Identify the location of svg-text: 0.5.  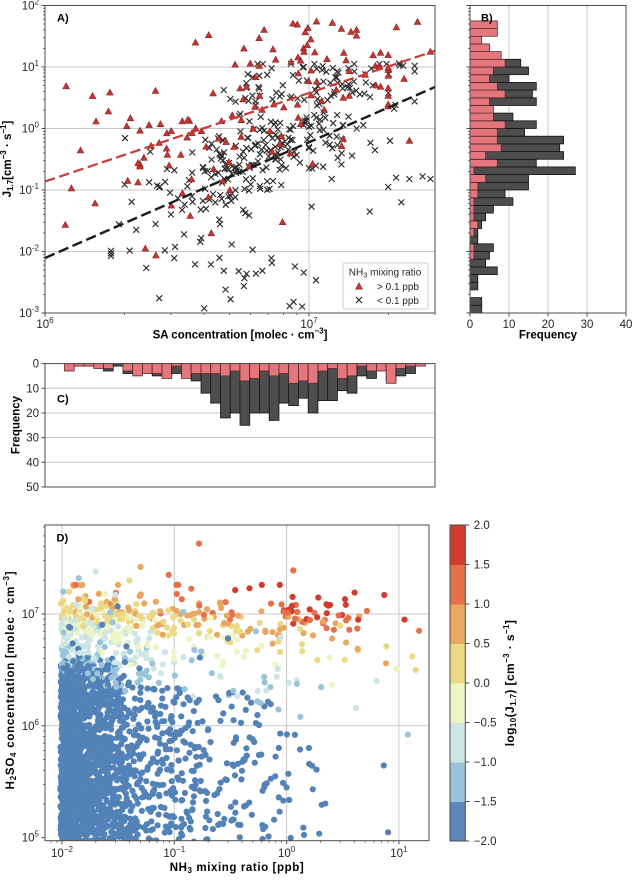
(482, 645).